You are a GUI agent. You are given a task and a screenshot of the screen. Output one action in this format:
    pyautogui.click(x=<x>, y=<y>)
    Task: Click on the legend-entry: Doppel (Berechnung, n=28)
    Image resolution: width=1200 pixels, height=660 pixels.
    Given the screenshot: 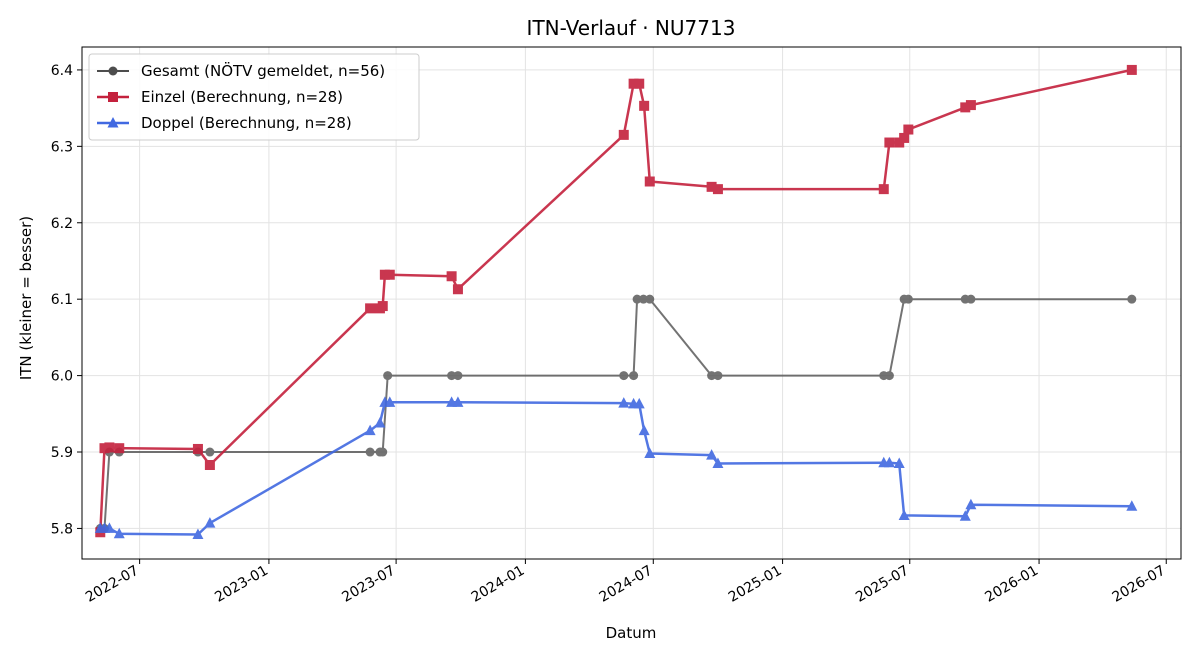 What is the action you would take?
    pyautogui.click(x=224, y=123)
    